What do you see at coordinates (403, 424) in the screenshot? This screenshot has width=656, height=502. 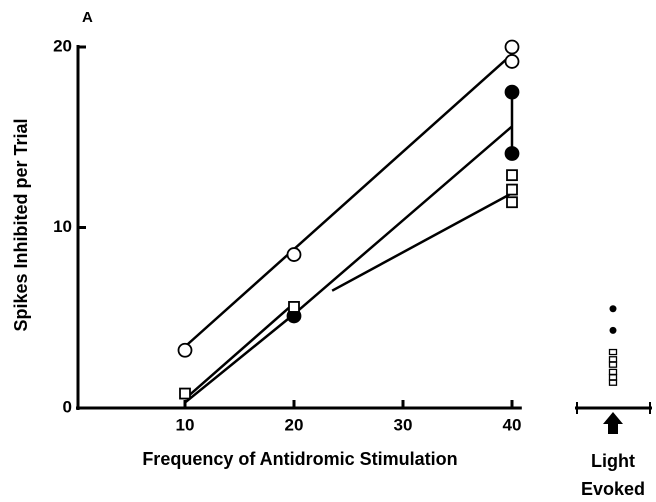 I see `x-tick-label: 30` at bounding box center [403, 424].